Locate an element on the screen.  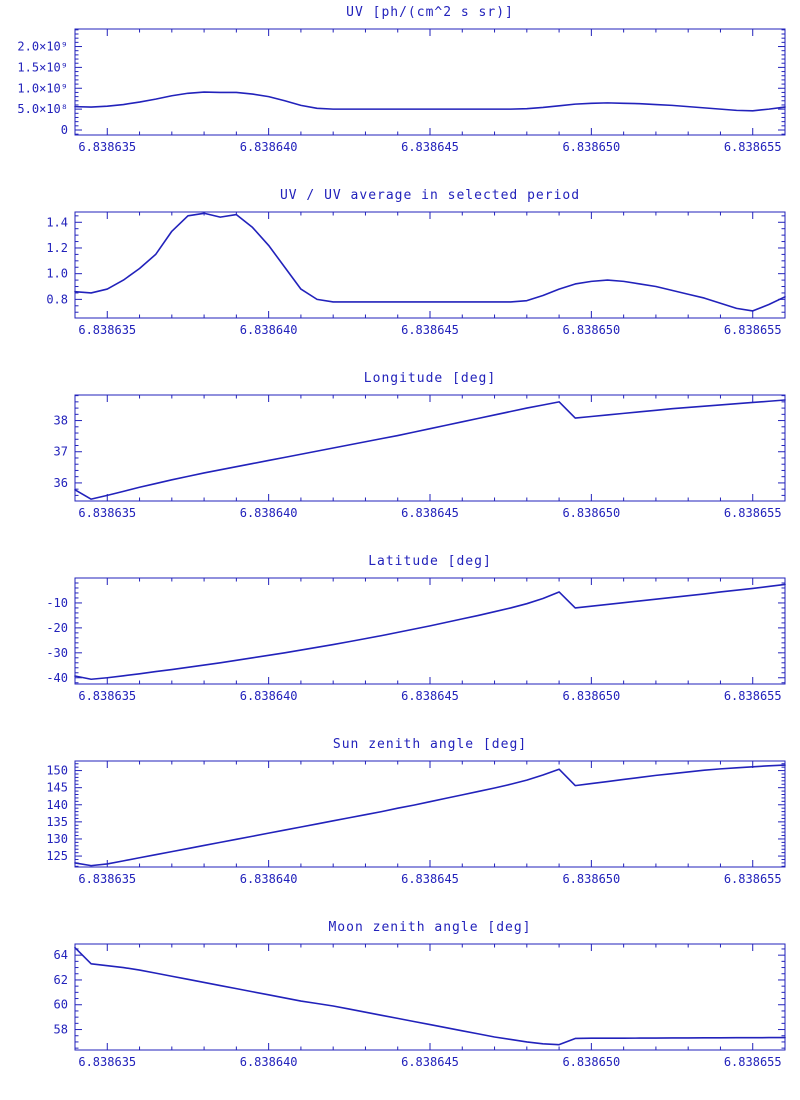
svg-text: 2.0×10⁹ is located at coordinates (42, 47).